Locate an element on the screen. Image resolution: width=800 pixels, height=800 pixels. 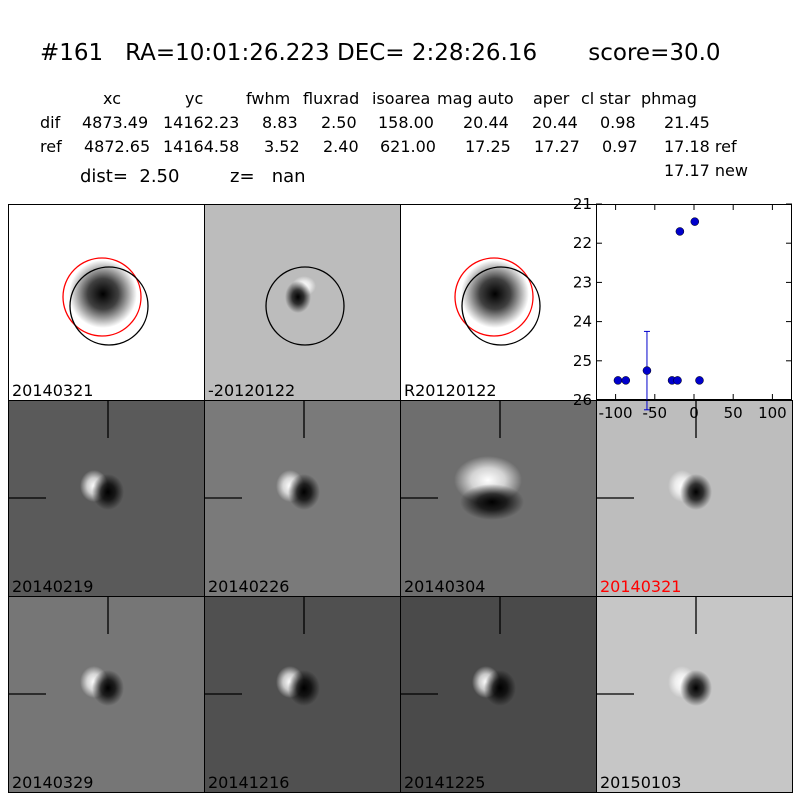
ref-yc: 14164.58 is located at coordinates (201, 146).